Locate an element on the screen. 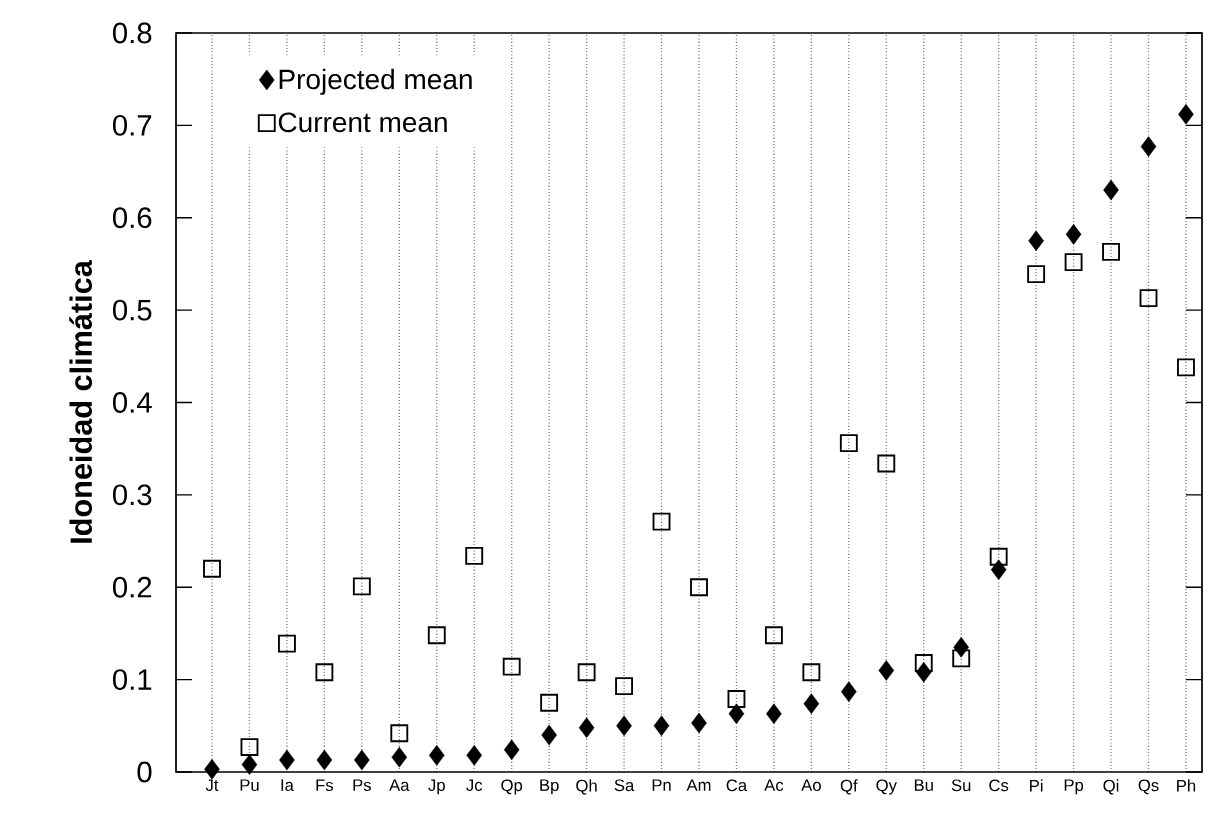 This screenshot has width=1205, height=818. x-tick-label: Am is located at coordinates (698, 785).